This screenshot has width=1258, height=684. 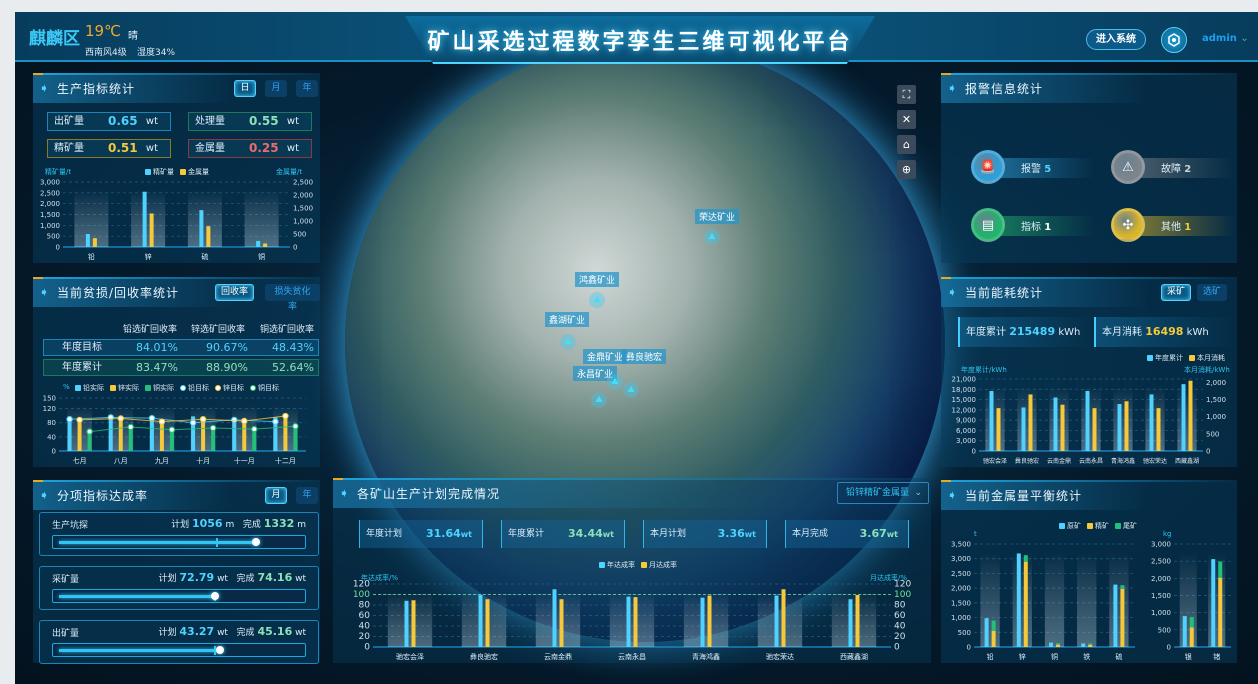 What do you see at coordinates (906, 144) in the screenshot?
I see `home-icon: ⌂` at bounding box center [906, 144].